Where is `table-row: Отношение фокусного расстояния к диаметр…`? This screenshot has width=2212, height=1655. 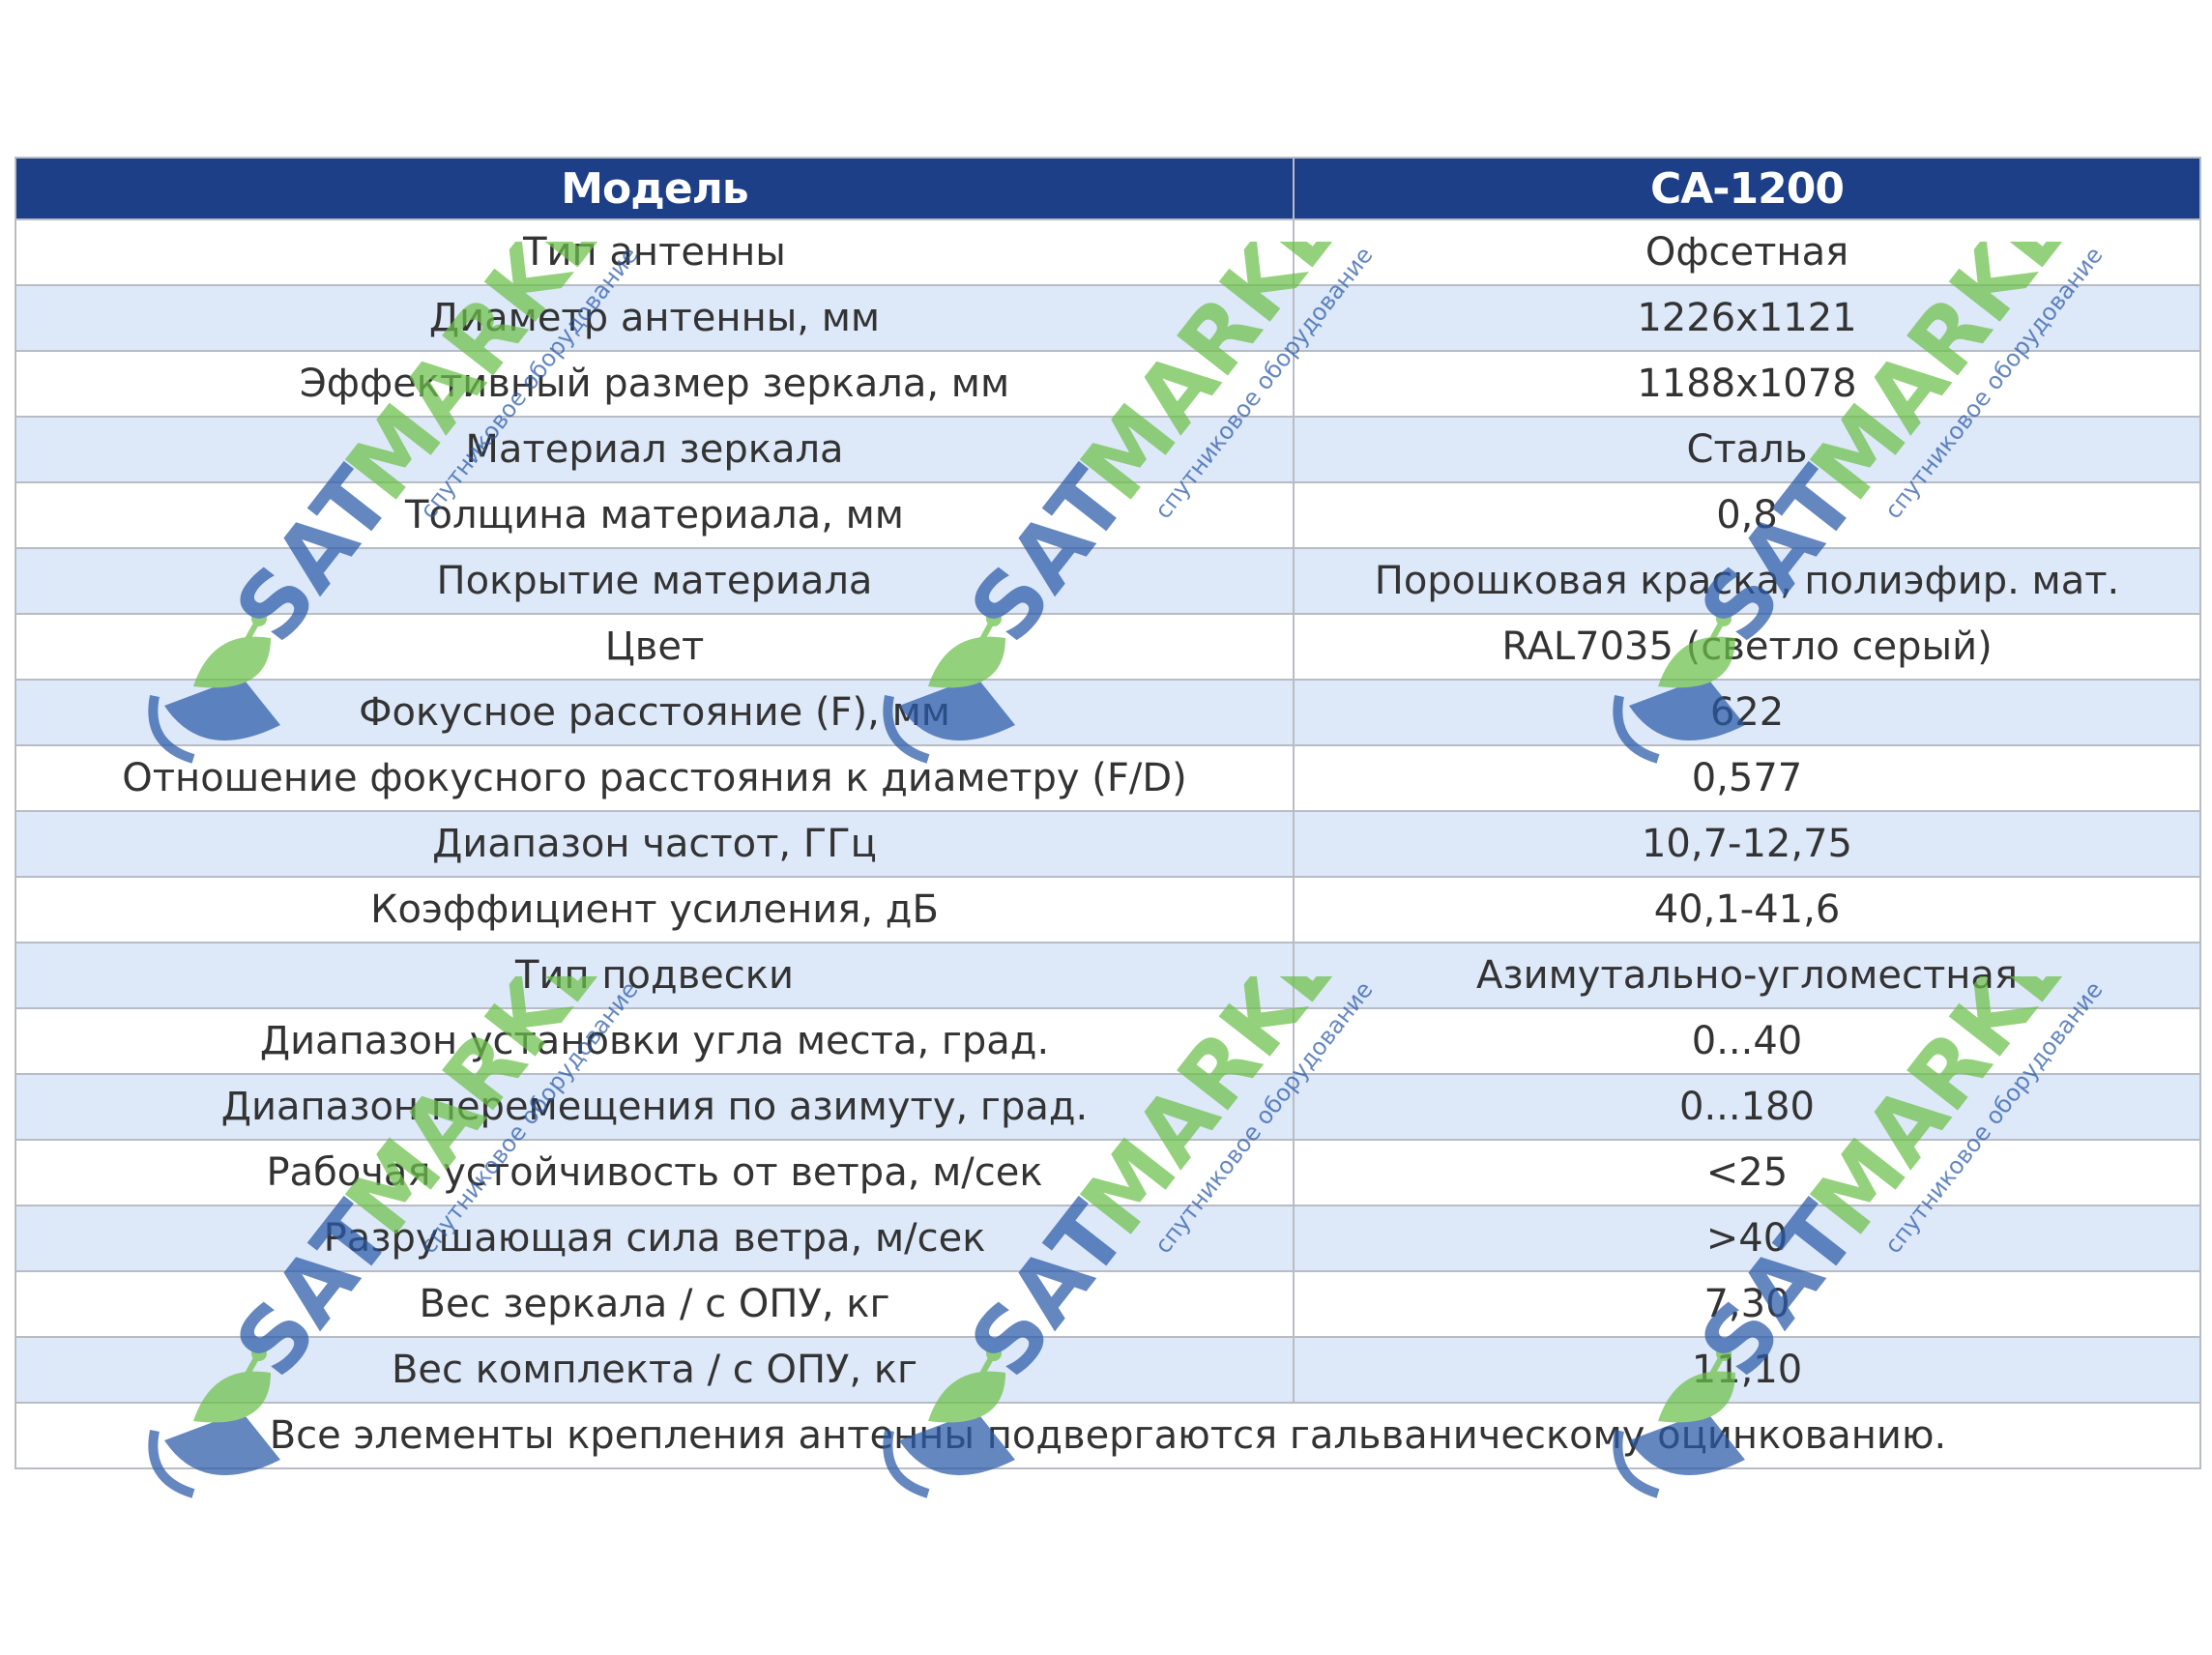
table-row: Отношение фокусного расстояния к диаметр… is located at coordinates (1108, 778).